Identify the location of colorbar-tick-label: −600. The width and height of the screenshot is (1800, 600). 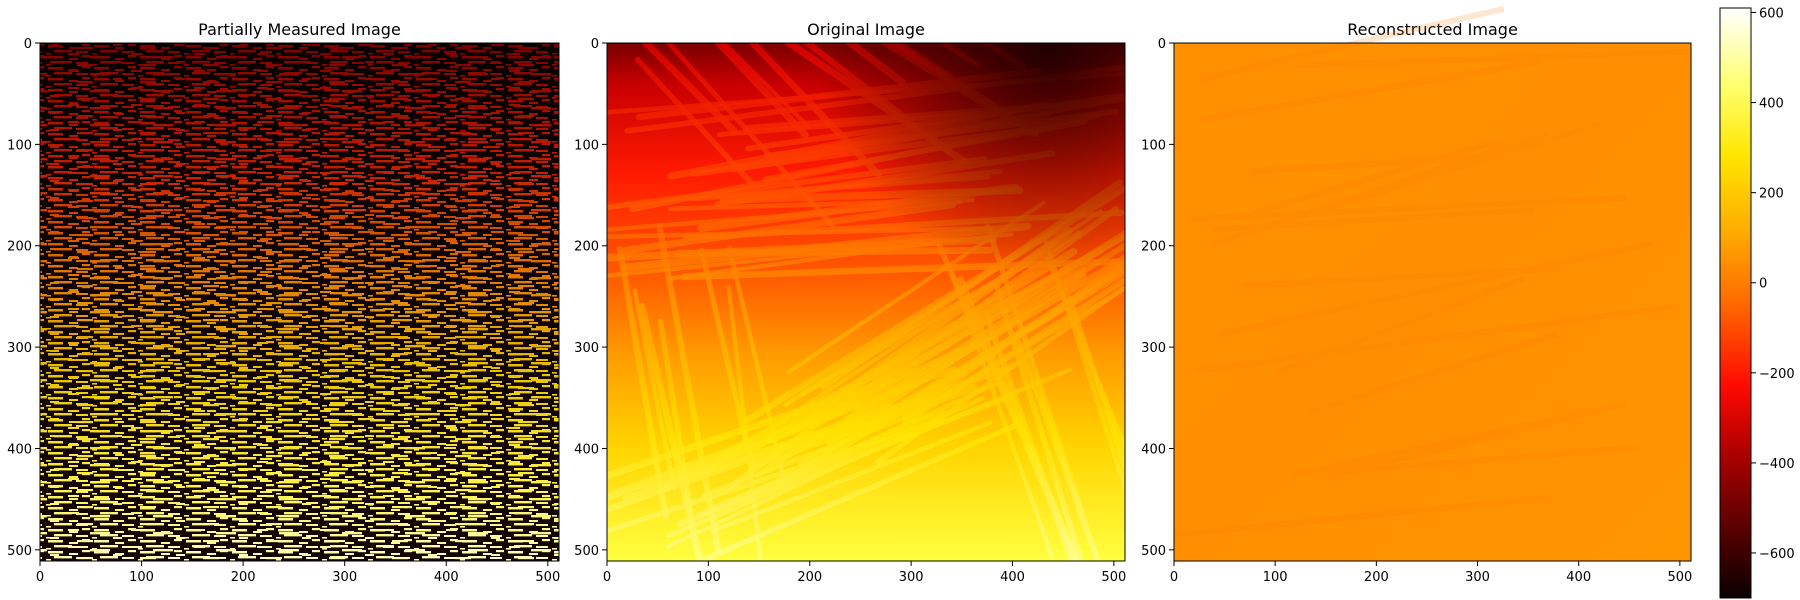
(1777, 554).